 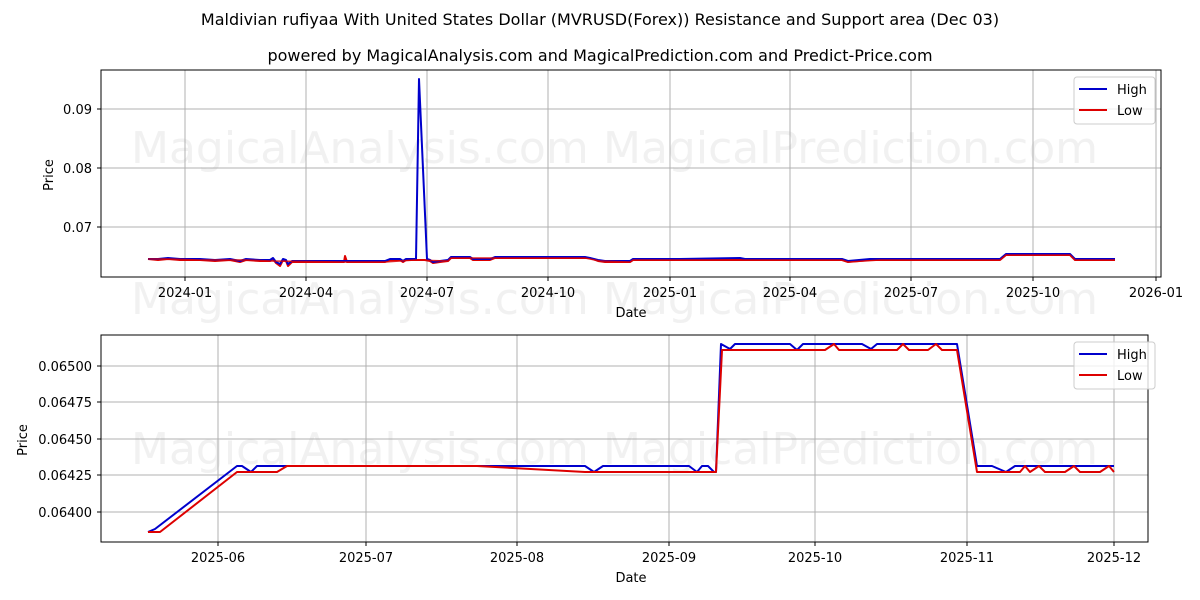 I want to click on bottom-y-tick: 0.06500, so click(x=65, y=367).